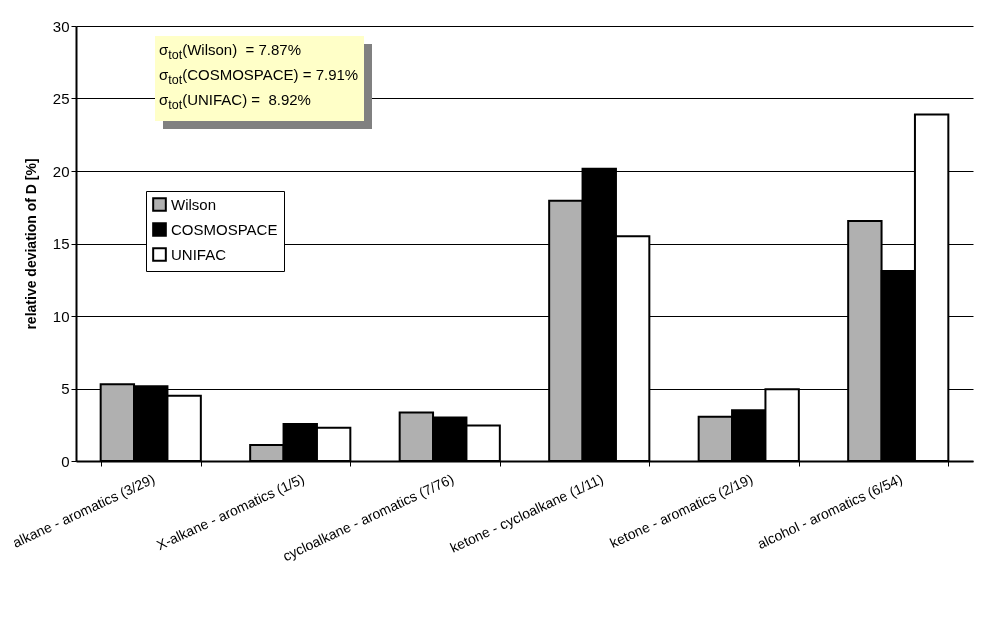 The image size is (1004, 624). I want to click on y-axis-title: relative deviation of D [%], so click(30, 244).